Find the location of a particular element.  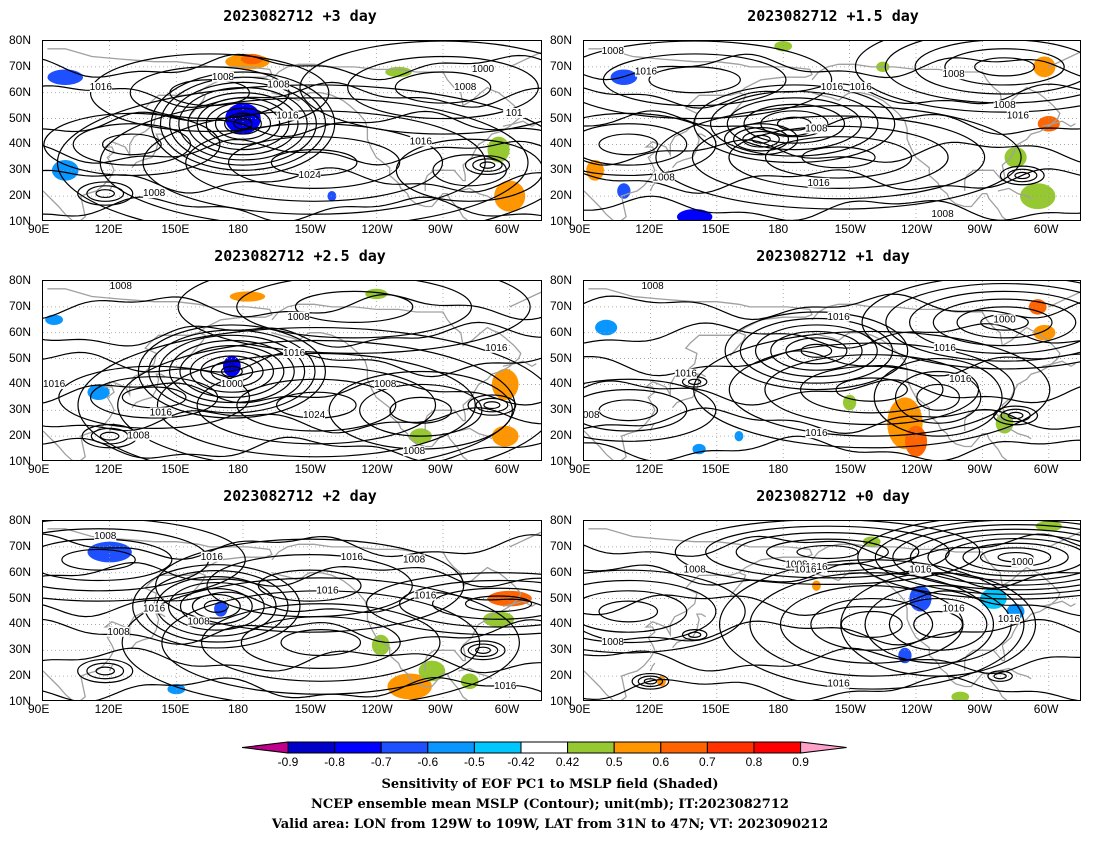

lat-tick-label: 40N is located at coordinates (20, 623).